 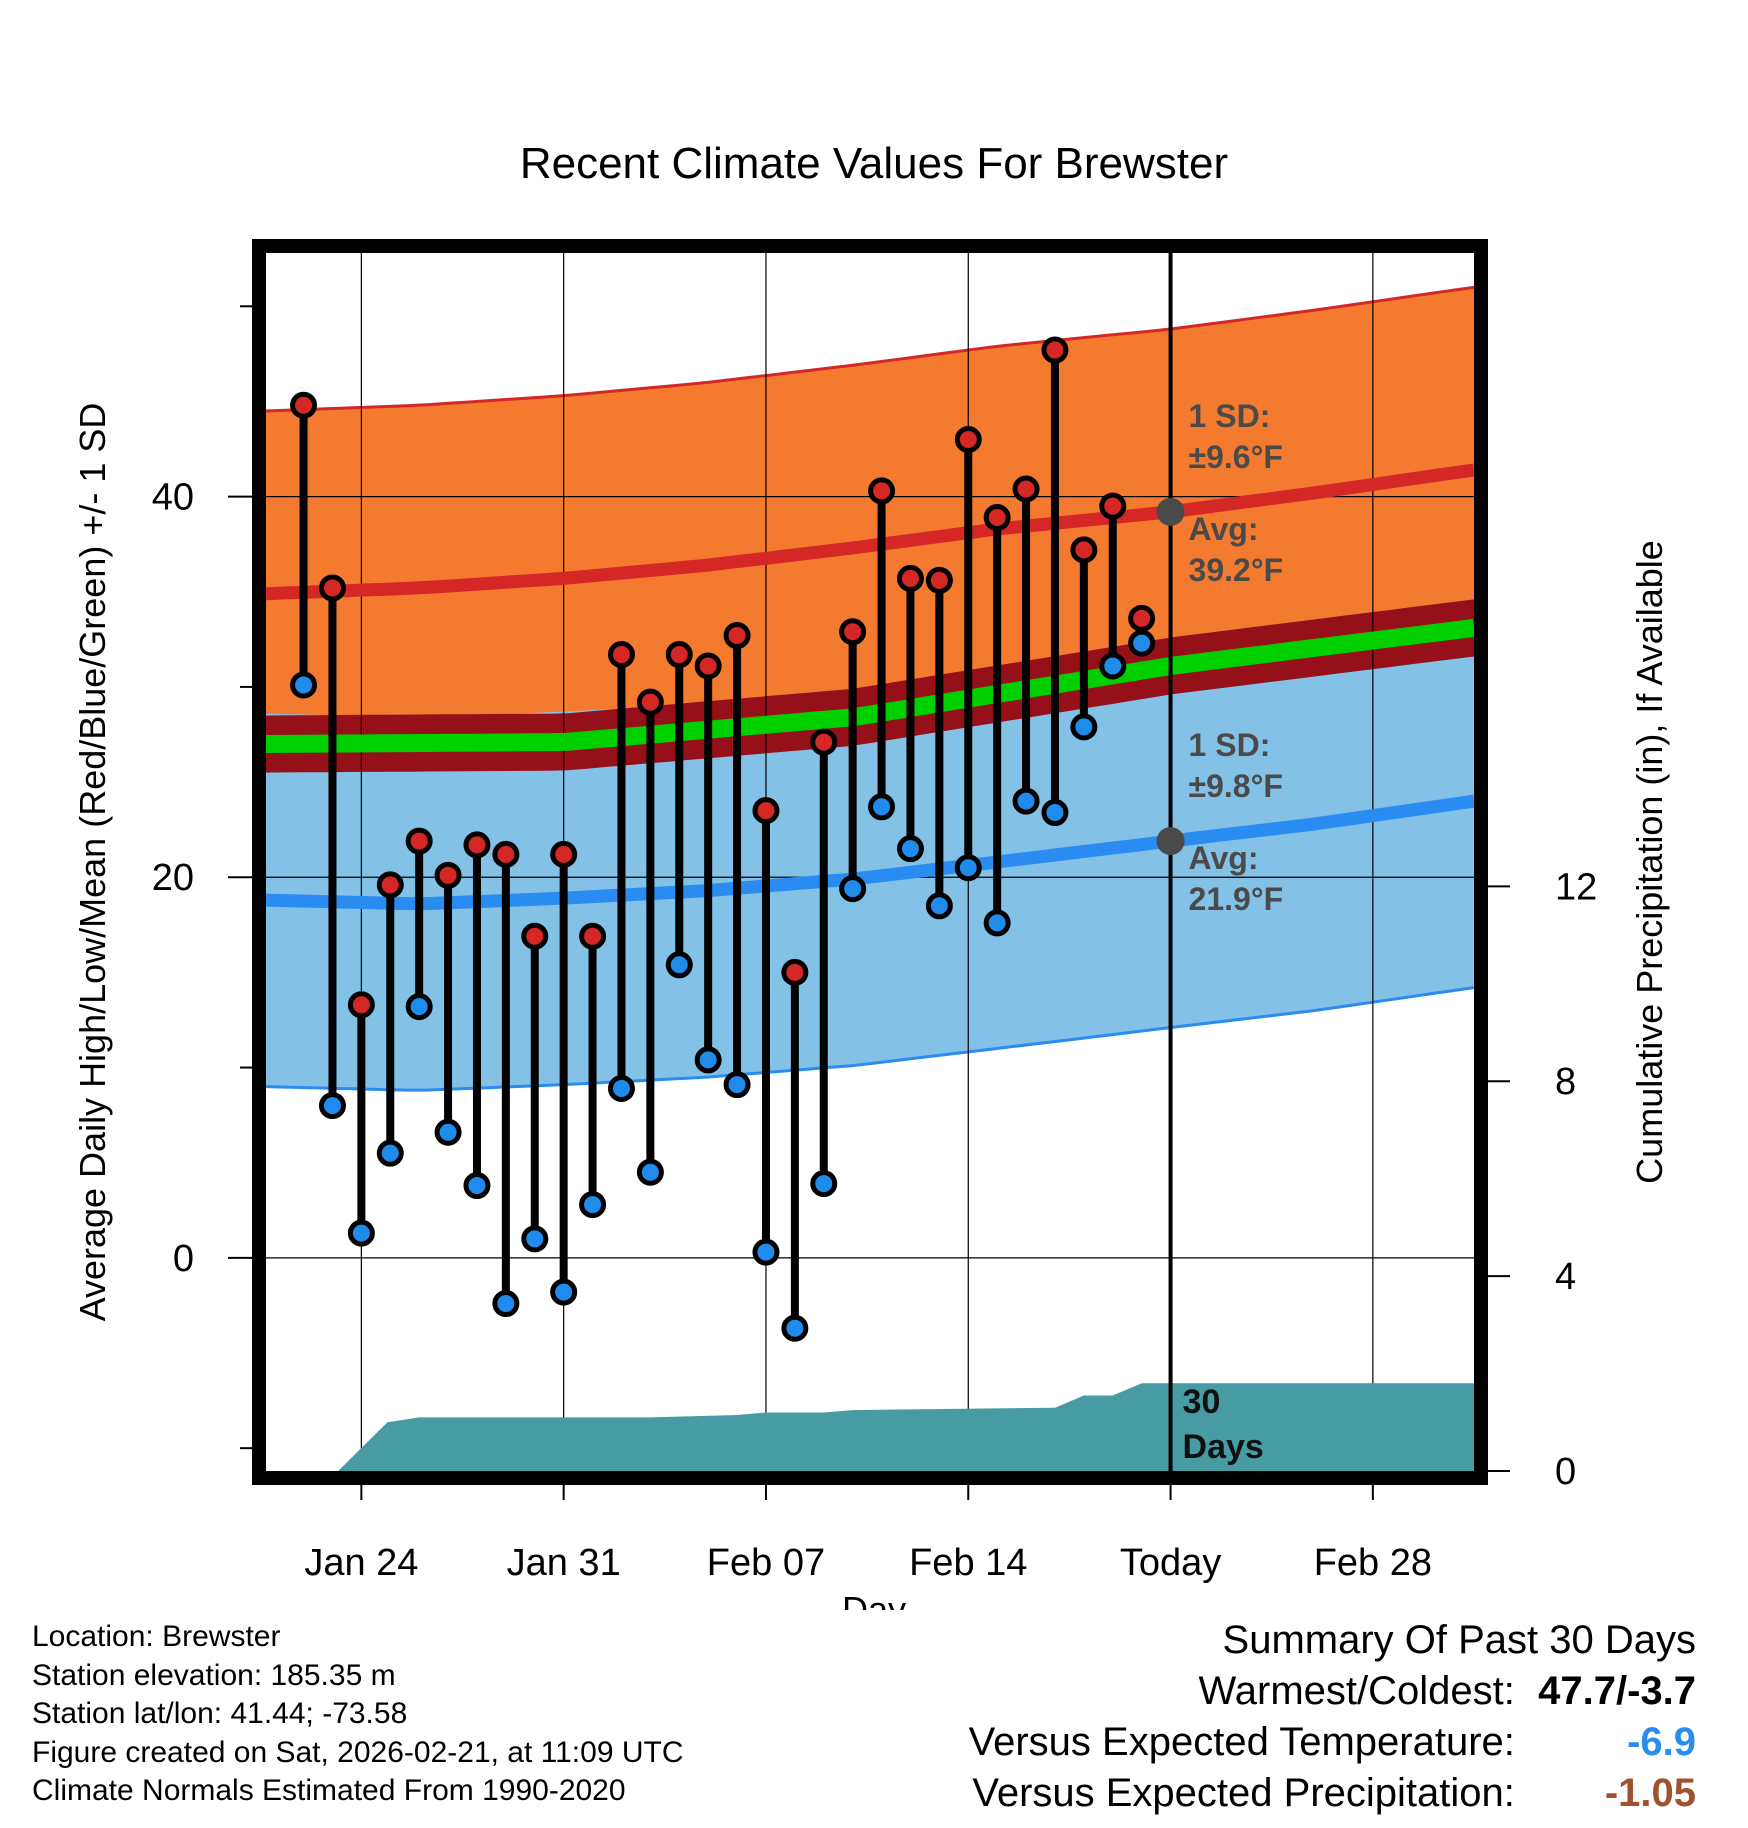 What do you see at coordinates (1224, 858) in the screenshot?
I see `low-avg-label: Avg:` at bounding box center [1224, 858].